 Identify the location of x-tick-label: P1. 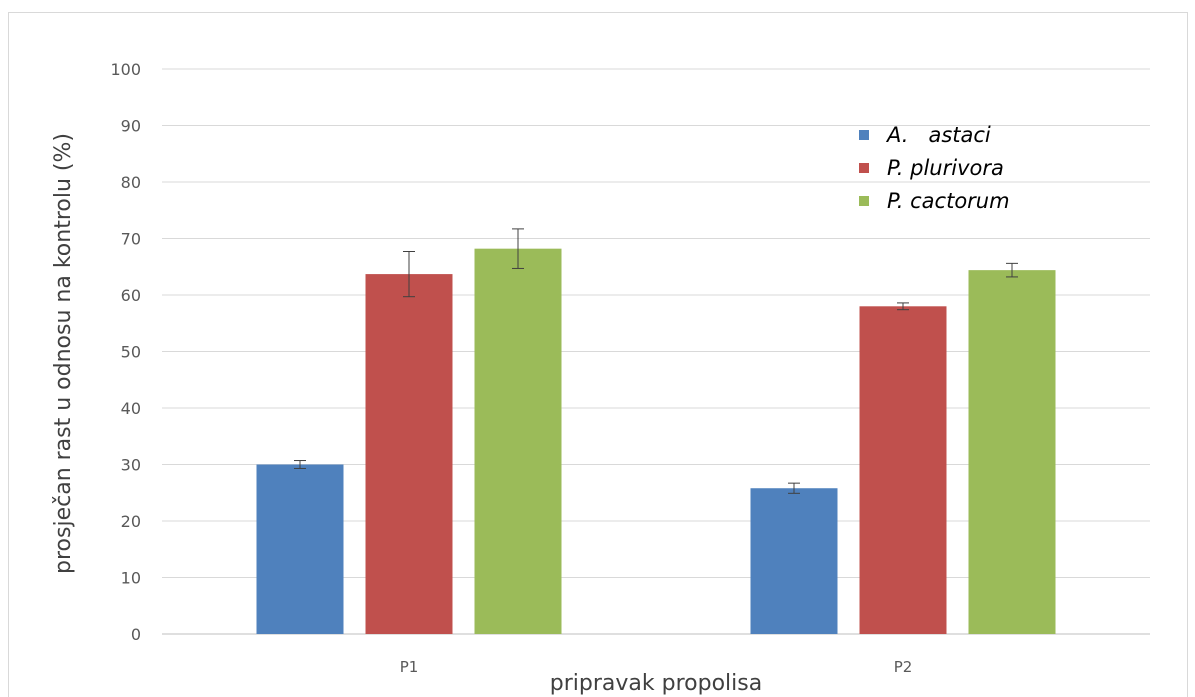
(409, 667).